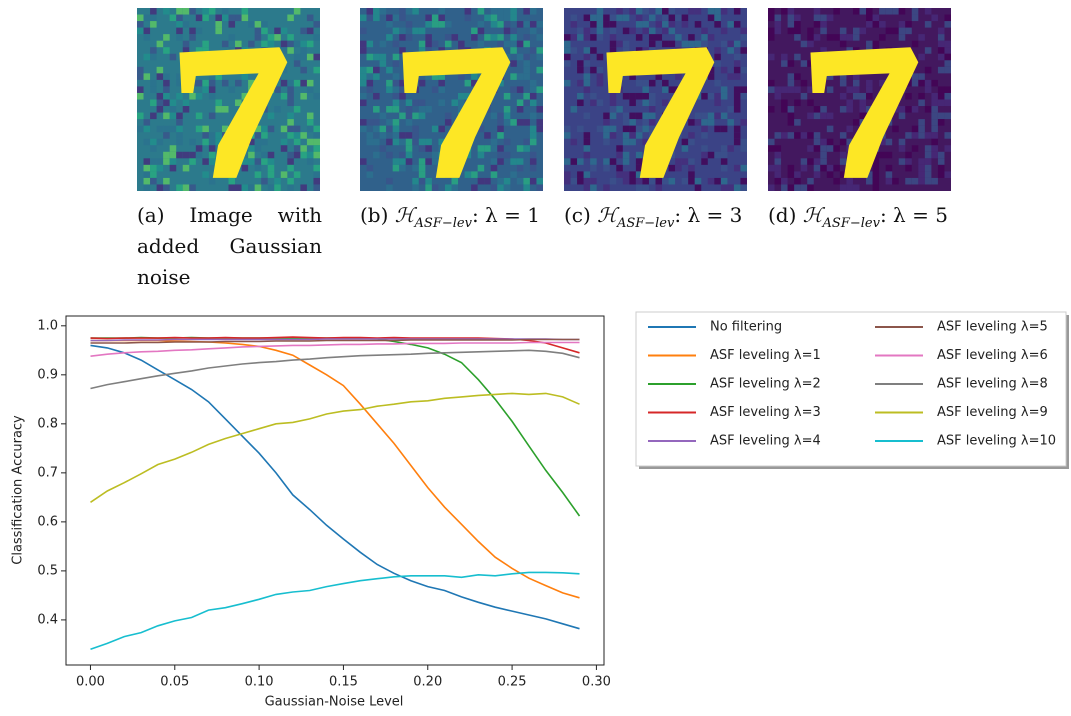 The width and height of the screenshot is (1071, 716). I want to click on legend-label: ASF leveling λ=4, so click(765, 441).